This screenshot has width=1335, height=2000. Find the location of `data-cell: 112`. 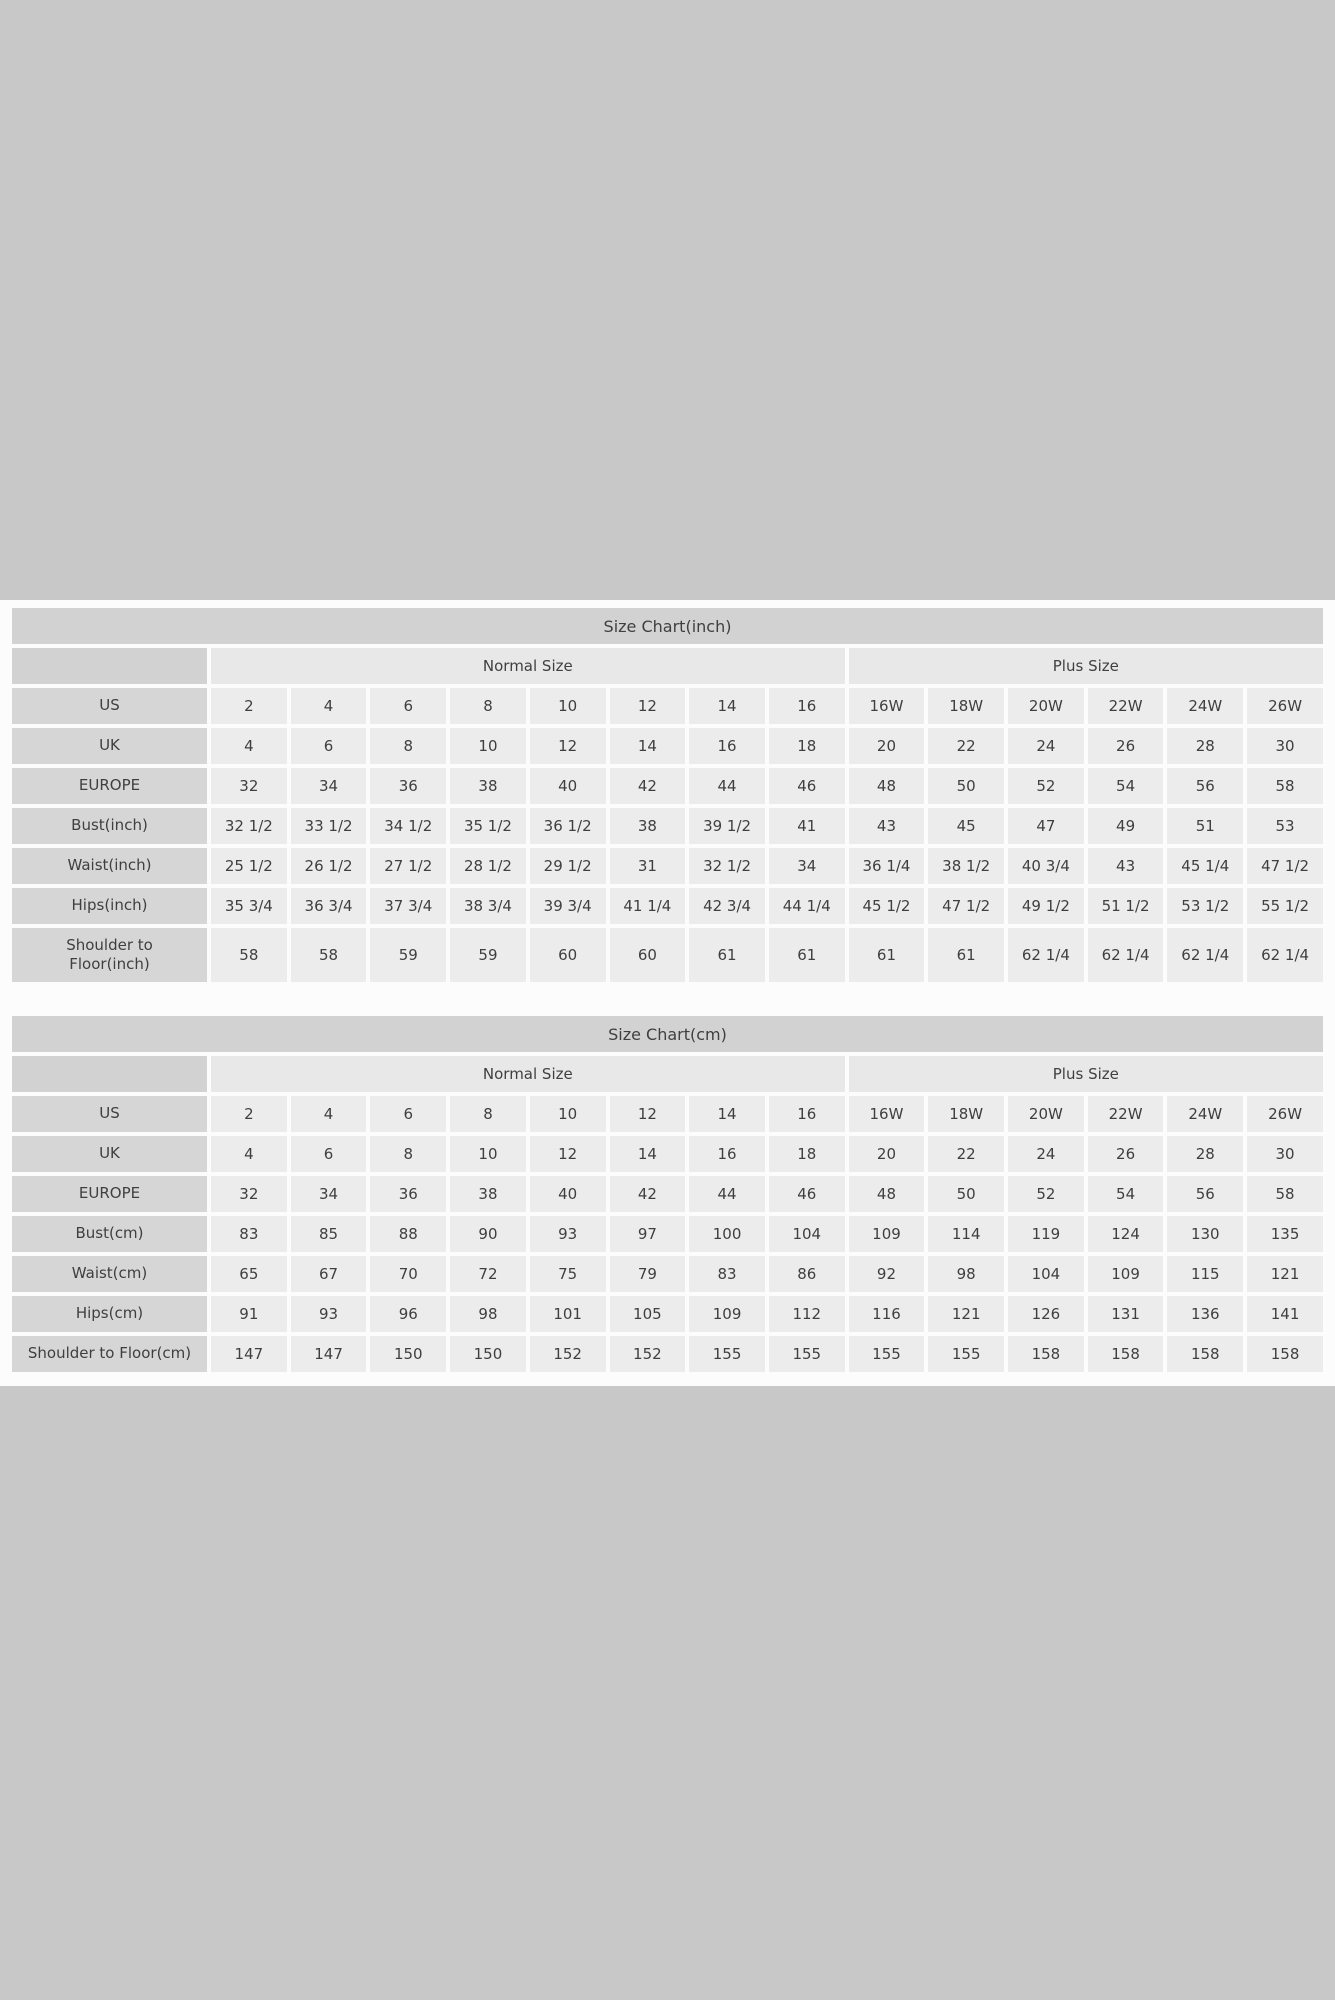

data-cell: 112 is located at coordinates (806, 1314).